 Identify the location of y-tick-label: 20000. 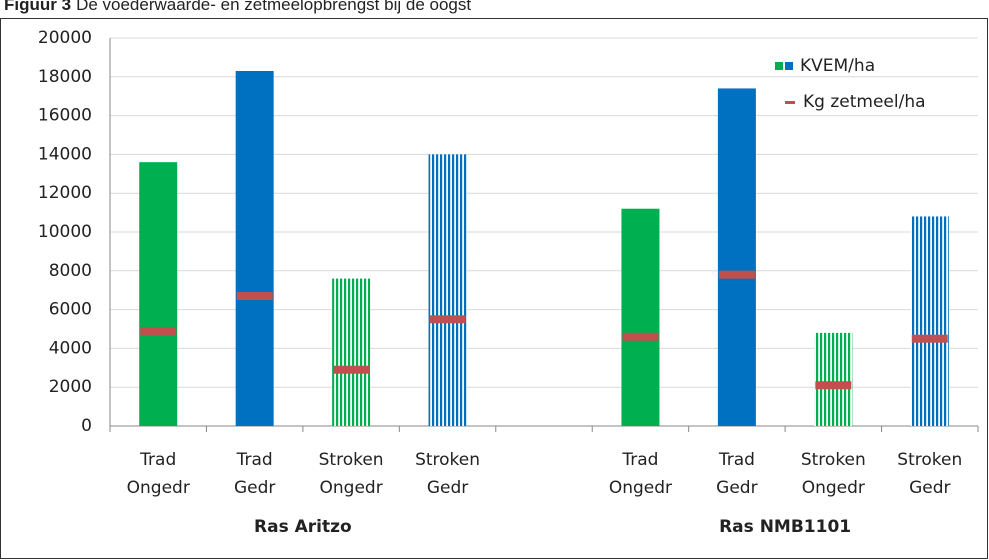
(65, 38).